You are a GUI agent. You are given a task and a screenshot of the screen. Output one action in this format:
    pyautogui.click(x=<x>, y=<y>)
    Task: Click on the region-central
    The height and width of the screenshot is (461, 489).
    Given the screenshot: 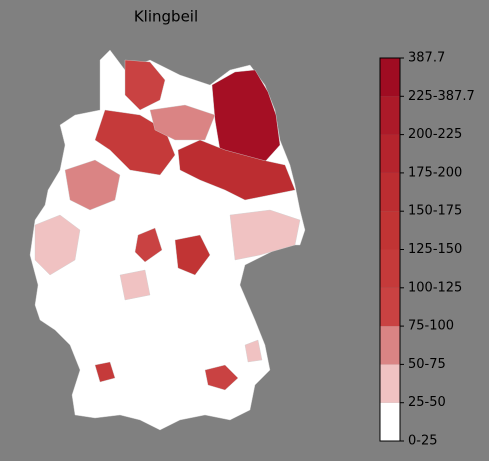 What is the action you would take?
    pyautogui.click(x=192, y=255)
    